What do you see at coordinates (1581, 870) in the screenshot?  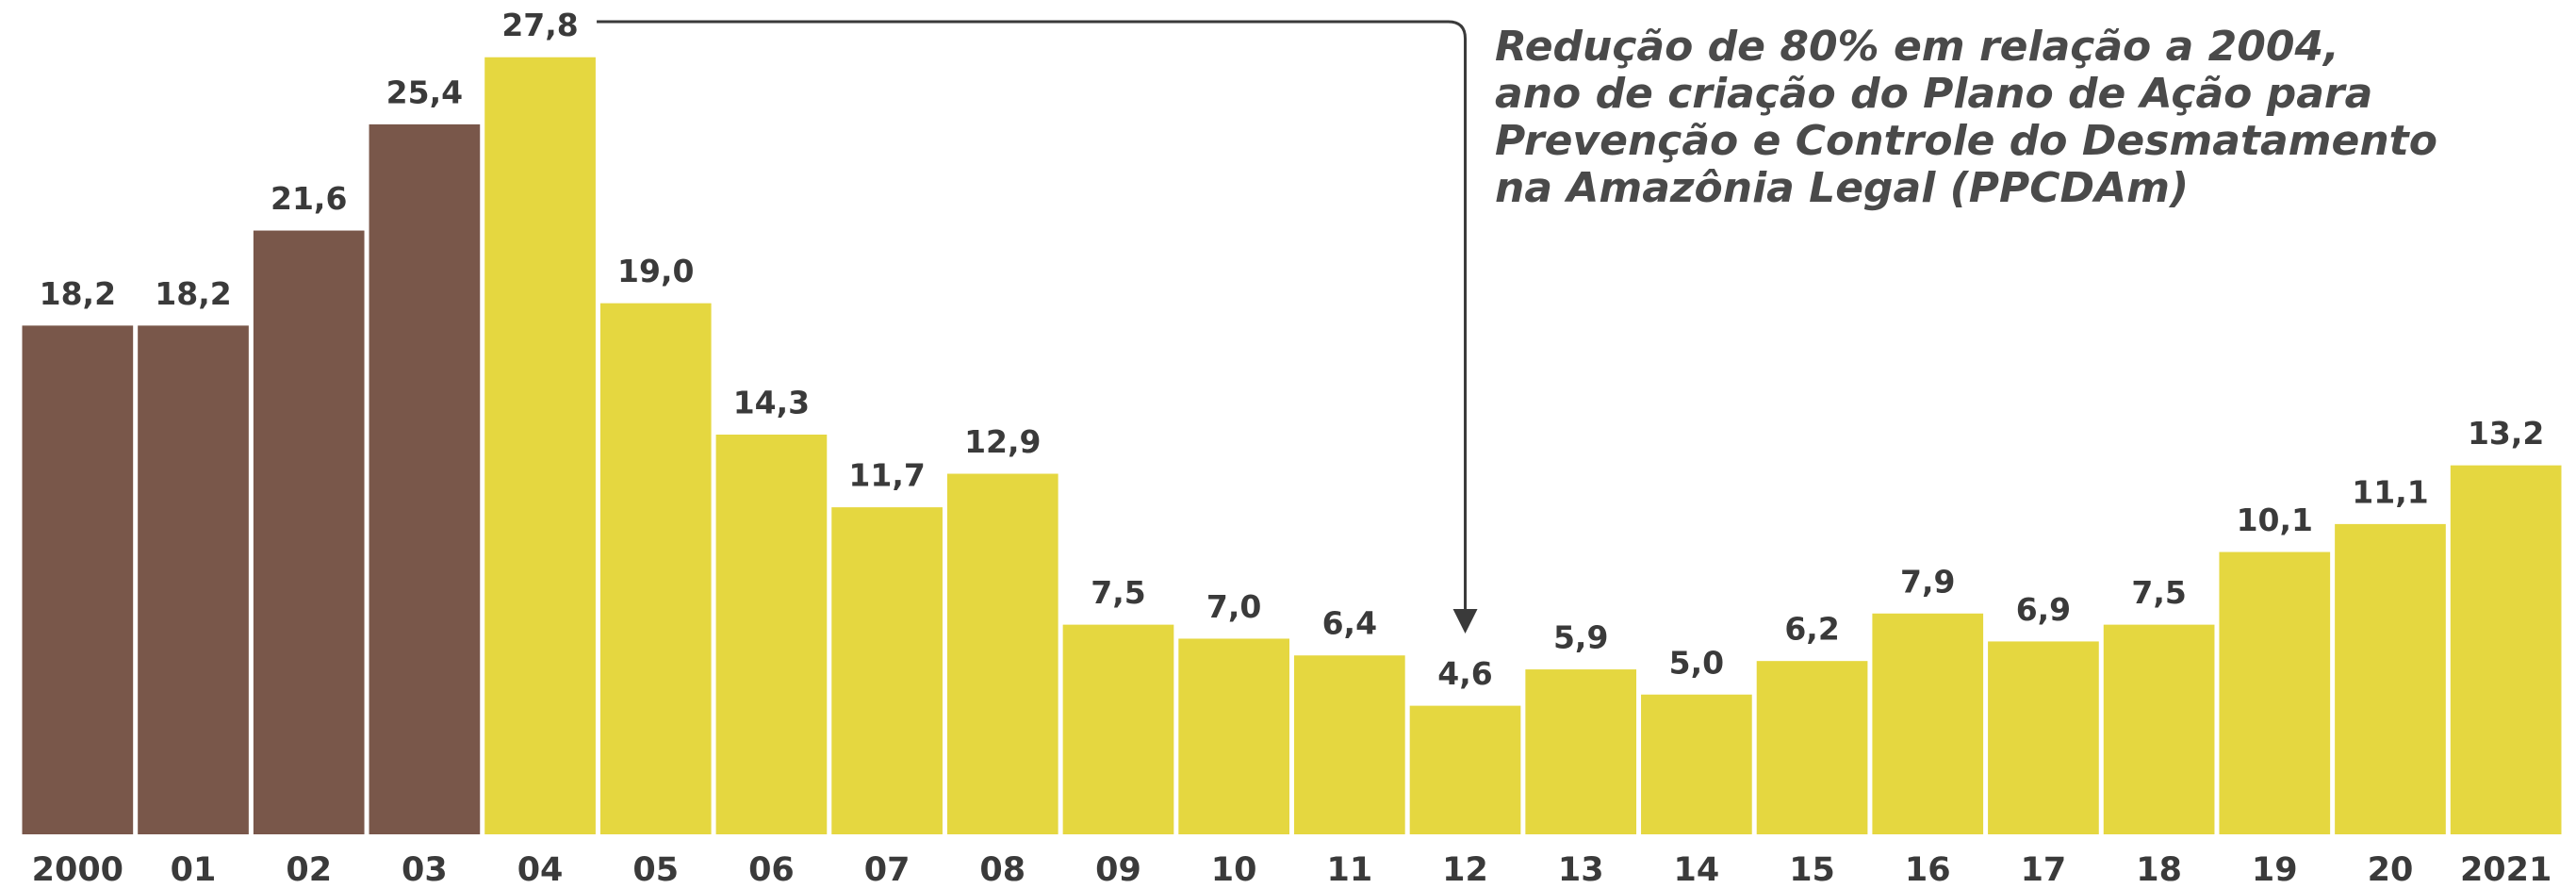 I see `x-tick-label: 13` at bounding box center [1581, 870].